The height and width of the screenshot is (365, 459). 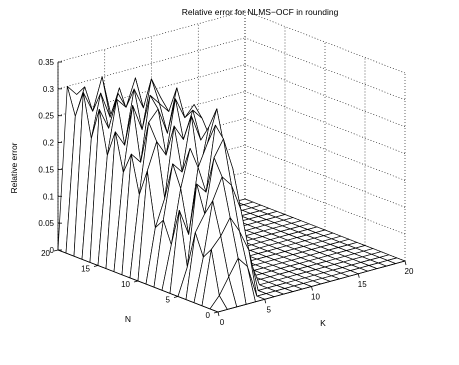 I want to click on z-tick-label: 0.15, so click(x=46, y=169).